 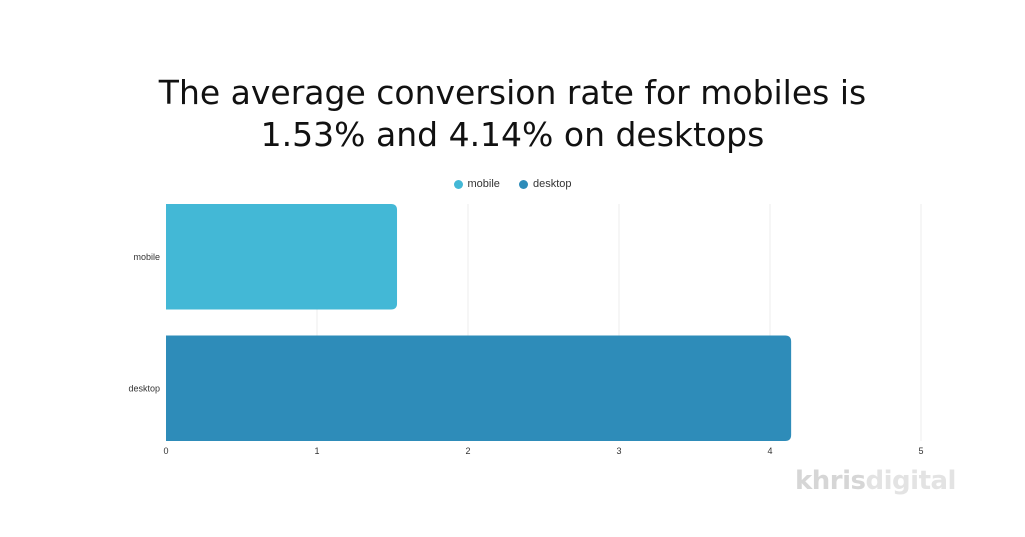 What do you see at coordinates (483, 184) in the screenshot?
I see `legend-label-mobile: mobile` at bounding box center [483, 184].